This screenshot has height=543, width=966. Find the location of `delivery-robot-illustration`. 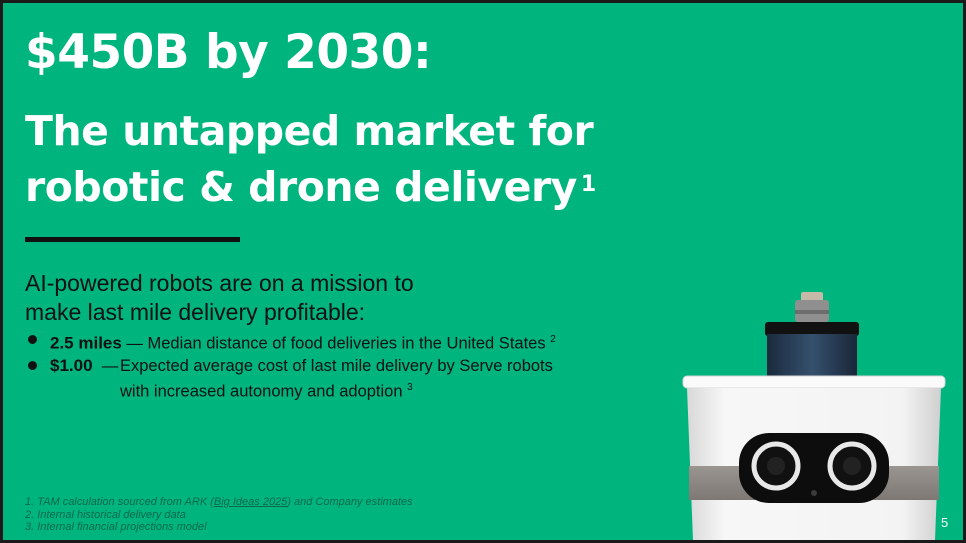

delivery-robot-illustration is located at coordinates (814, 416).